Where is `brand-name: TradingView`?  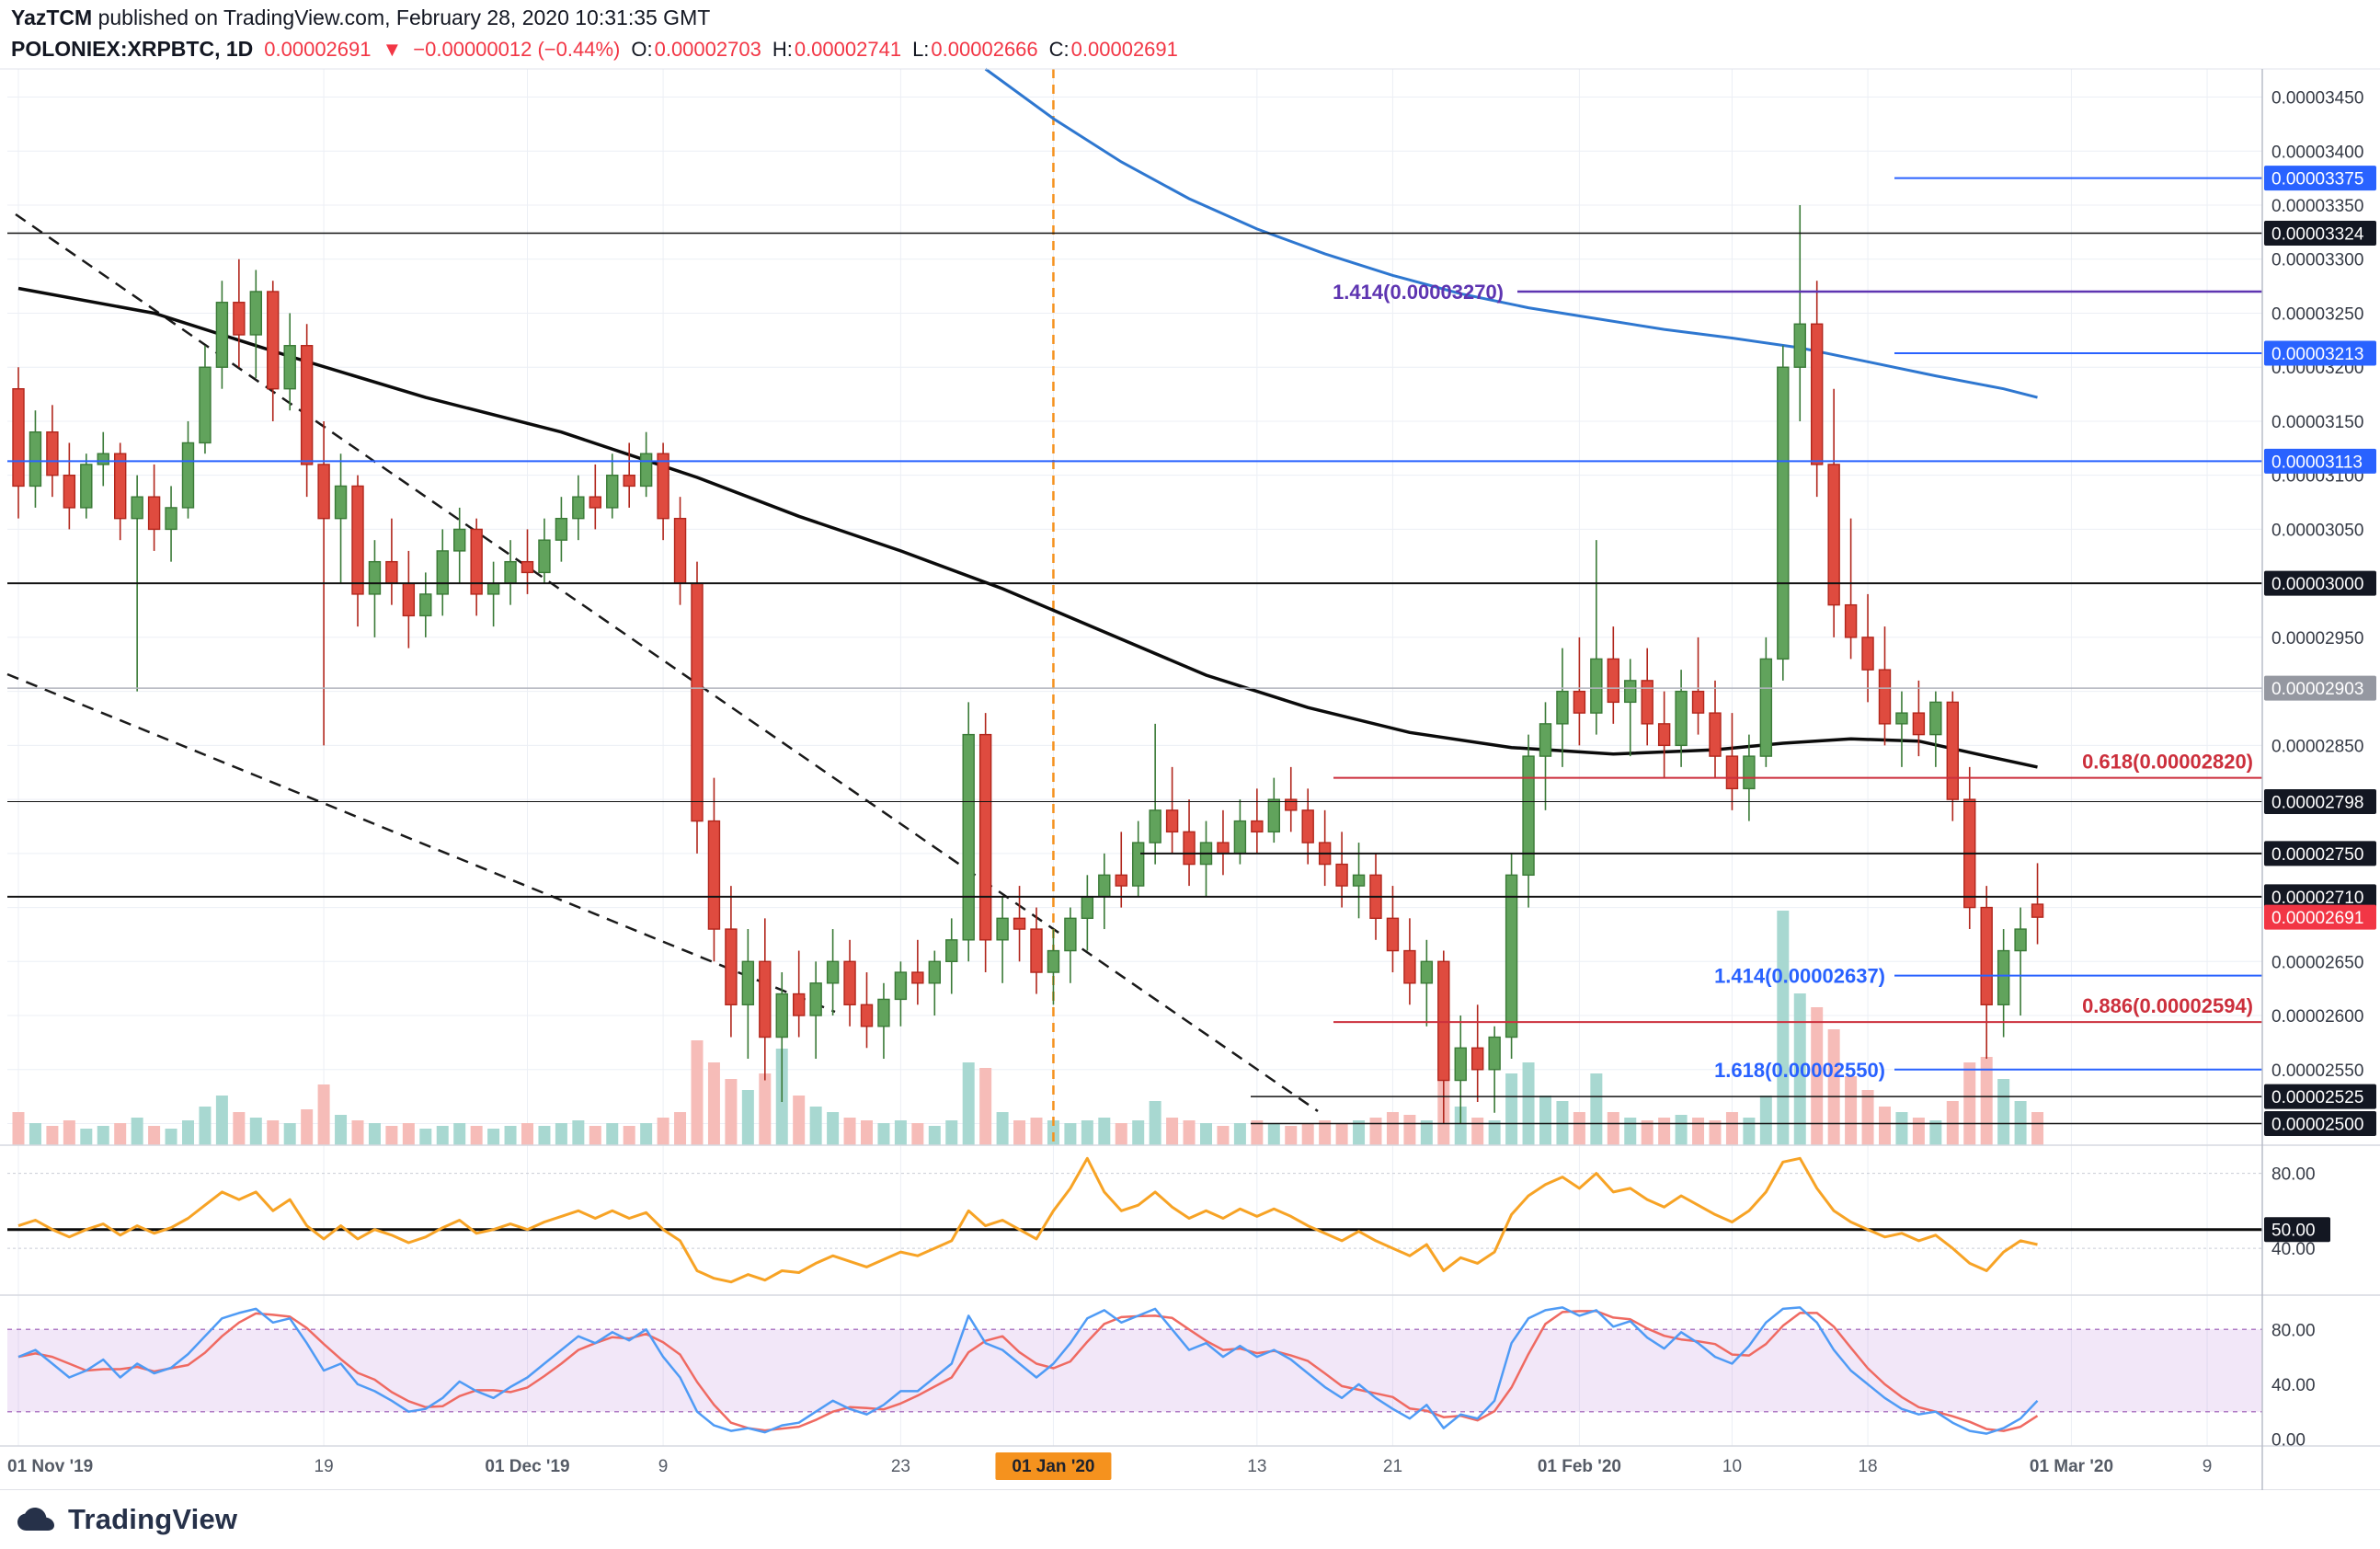
brand-name: TradingView is located at coordinates (153, 1519).